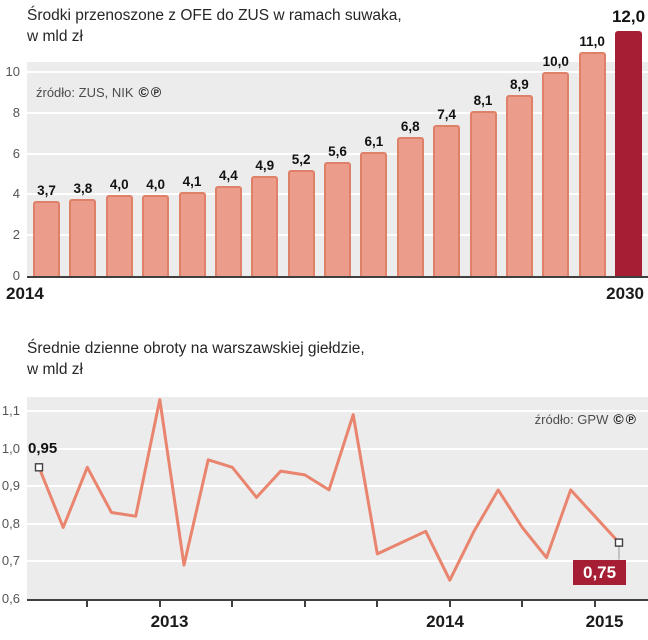  What do you see at coordinates (11, 172) in the screenshot?
I see `bar-y-axis-labels: 0 2 4 6 8 10` at bounding box center [11, 172].